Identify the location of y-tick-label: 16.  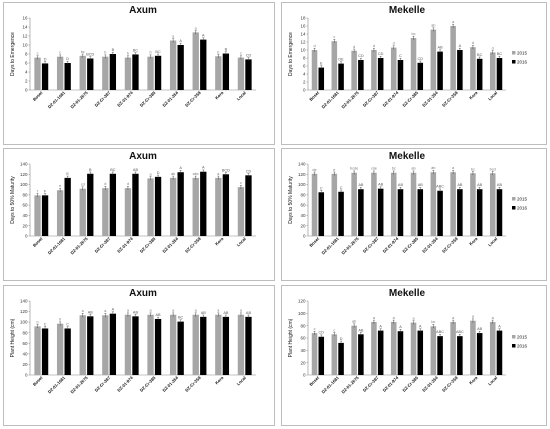
(303, 26).